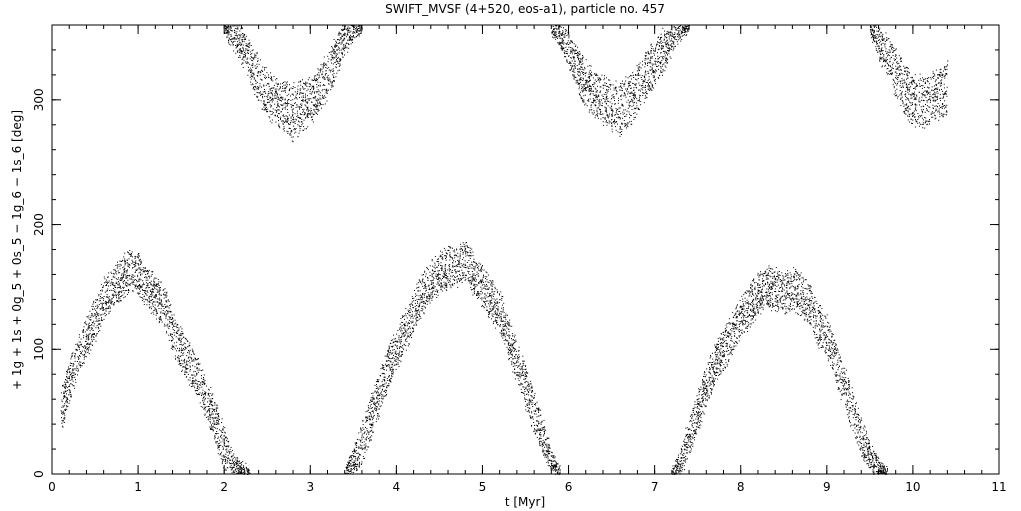  Describe the element at coordinates (397, 487) in the screenshot. I see `x-tick-label: 4` at that location.